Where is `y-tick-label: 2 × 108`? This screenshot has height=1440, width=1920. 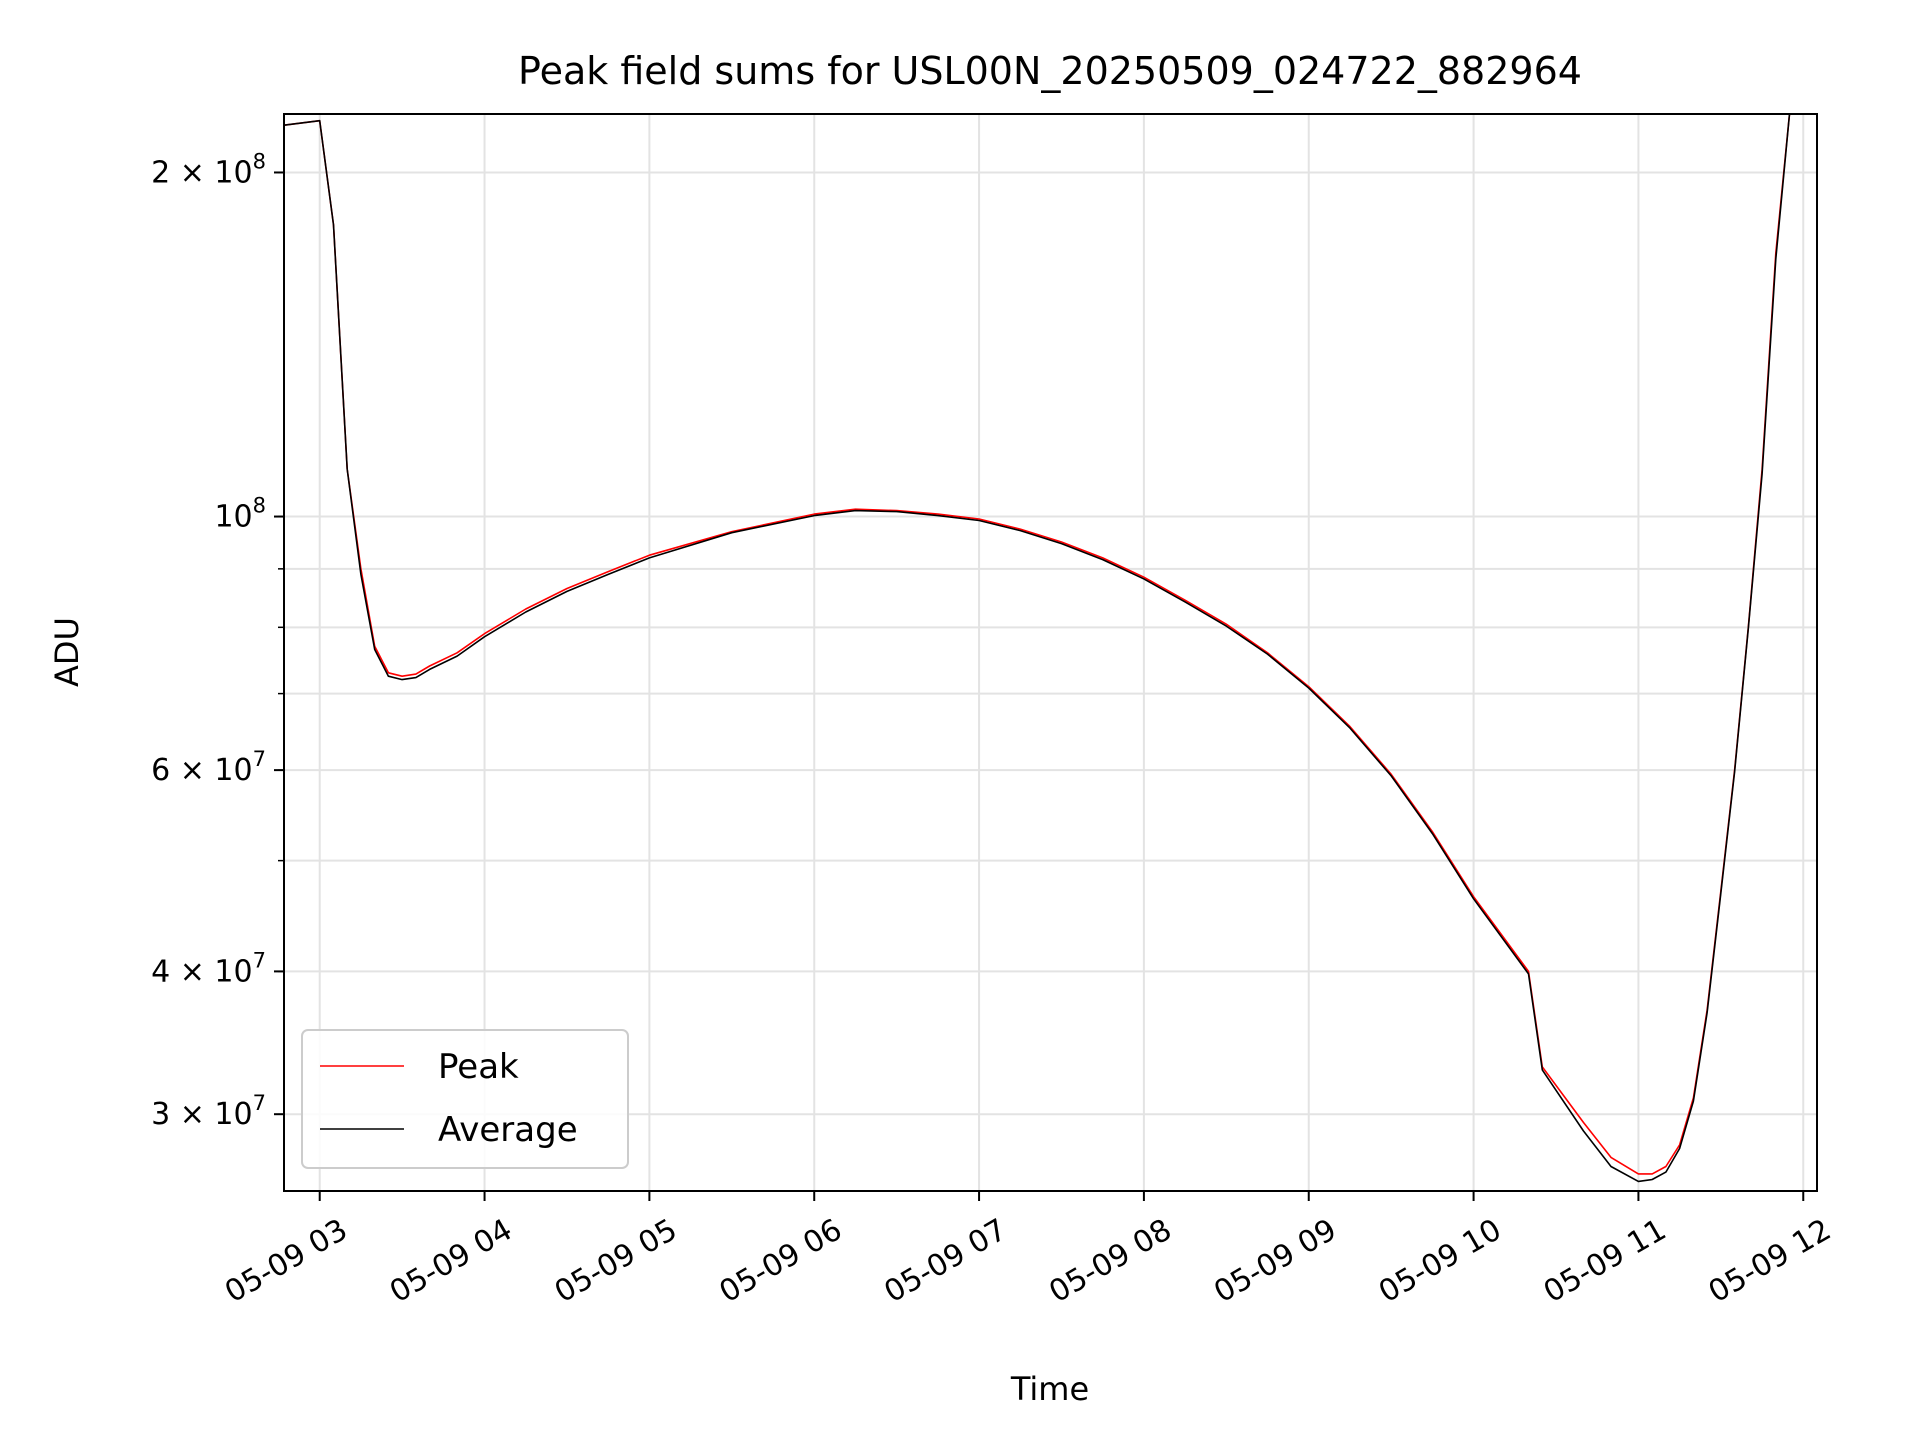 y-tick-label: 2 × 108 is located at coordinates (208, 169).